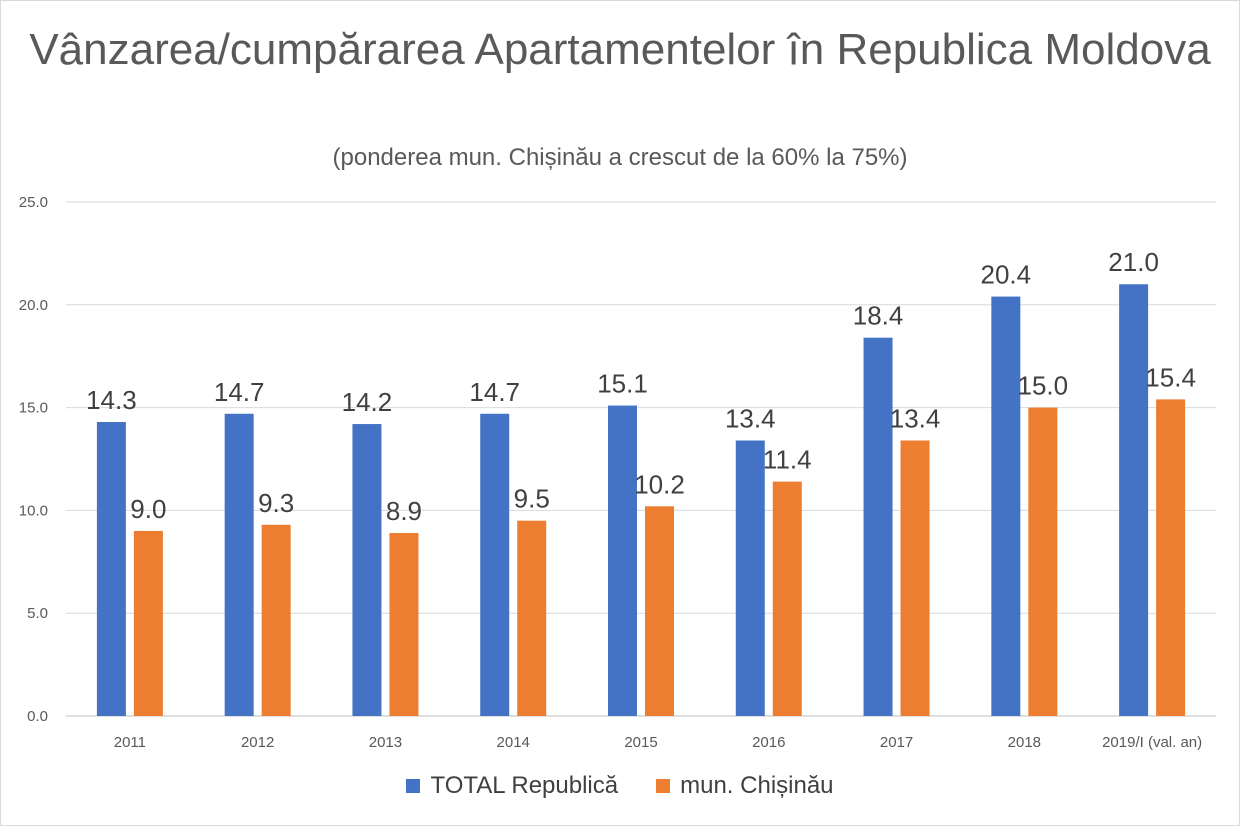 Image resolution: width=1240 pixels, height=826 pixels. What do you see at coordinates (896, 742) in the screenshot?
I see `x-tick-label: 2017` at bounding box center [896, 742].